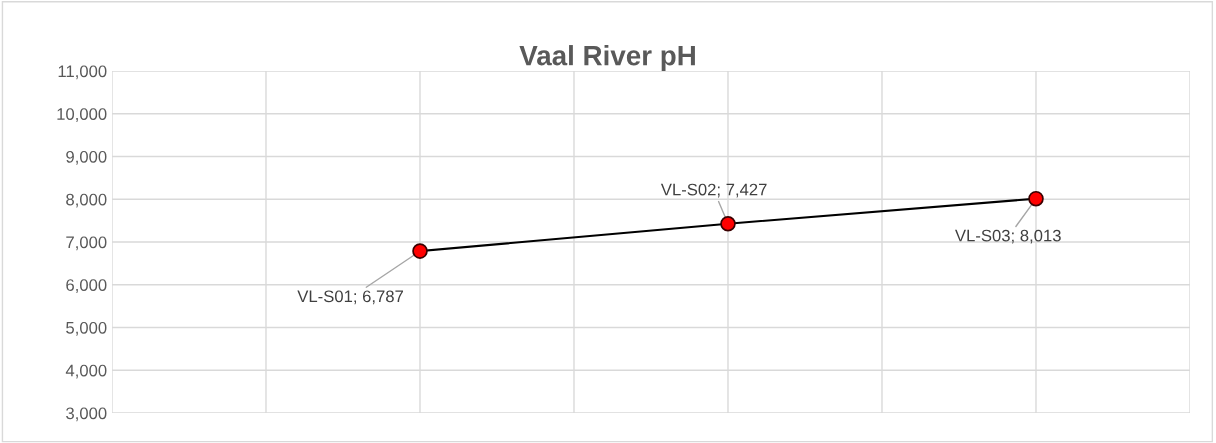  I want to click on data-label: VL-S01; 6,787, so click(350, 297).